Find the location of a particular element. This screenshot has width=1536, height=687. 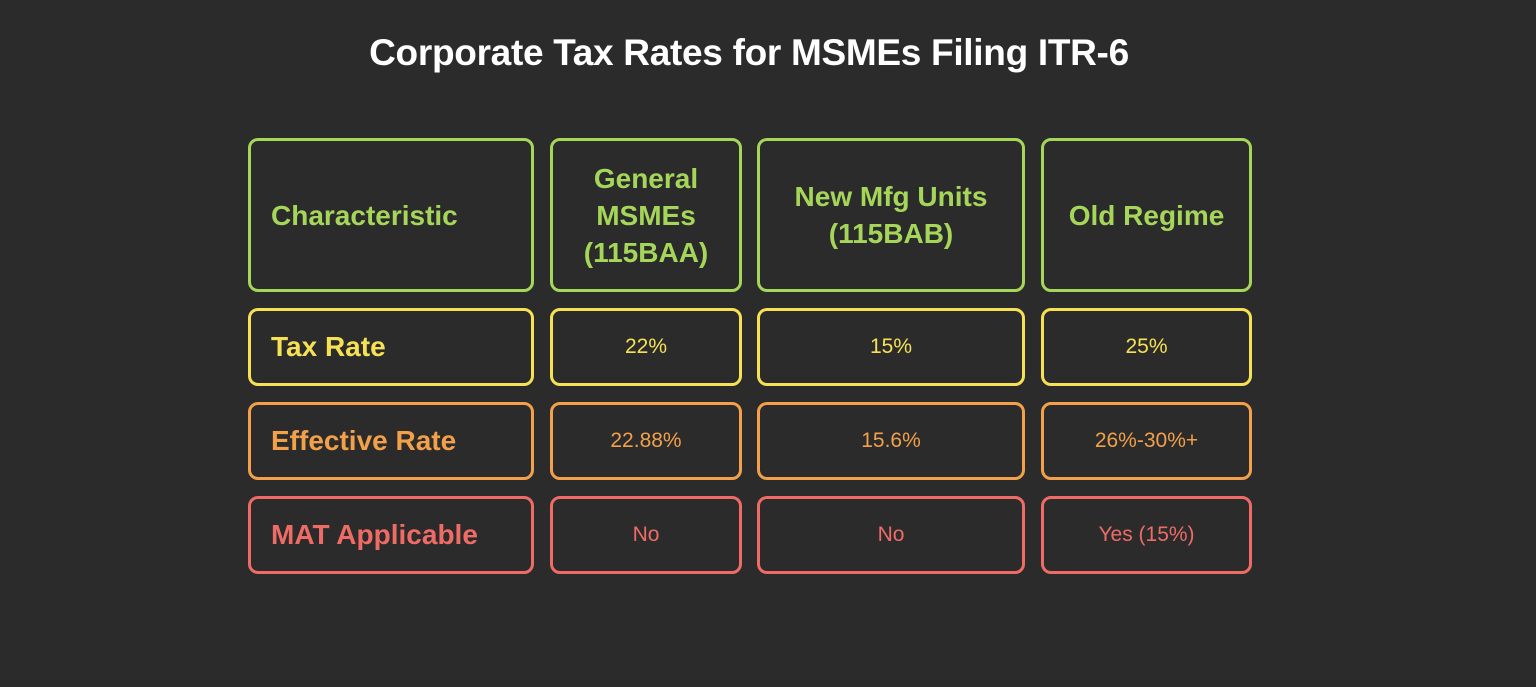

cell-value: 15.6% is located at coordinates (891, 440).